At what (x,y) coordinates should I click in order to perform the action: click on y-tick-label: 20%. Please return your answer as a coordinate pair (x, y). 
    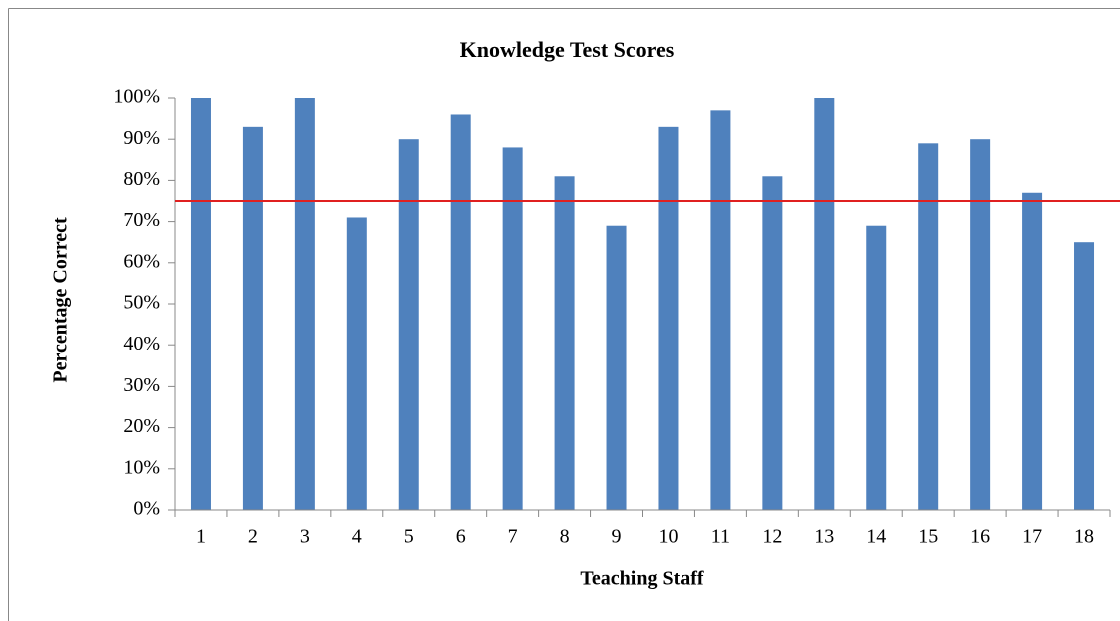
    Looking at the image, I should click on (141, 426).